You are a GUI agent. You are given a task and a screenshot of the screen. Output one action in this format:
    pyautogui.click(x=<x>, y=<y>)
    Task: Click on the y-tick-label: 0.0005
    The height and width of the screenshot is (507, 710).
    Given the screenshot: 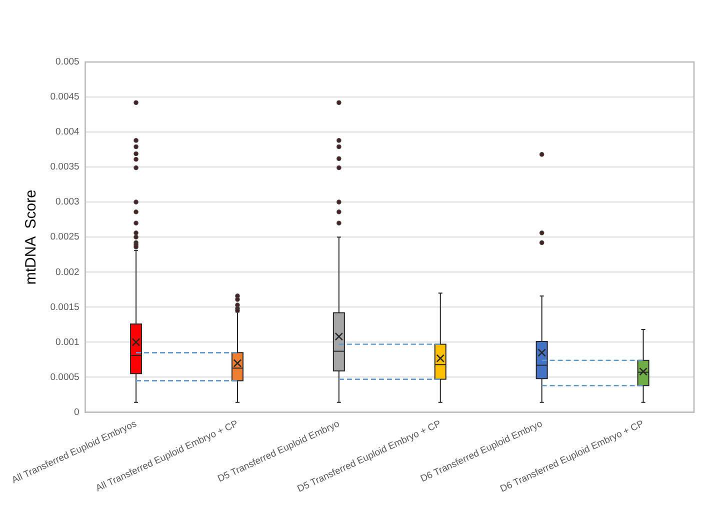 What is the action you would take?
    pyautogui.click(x=65, y=377)
    